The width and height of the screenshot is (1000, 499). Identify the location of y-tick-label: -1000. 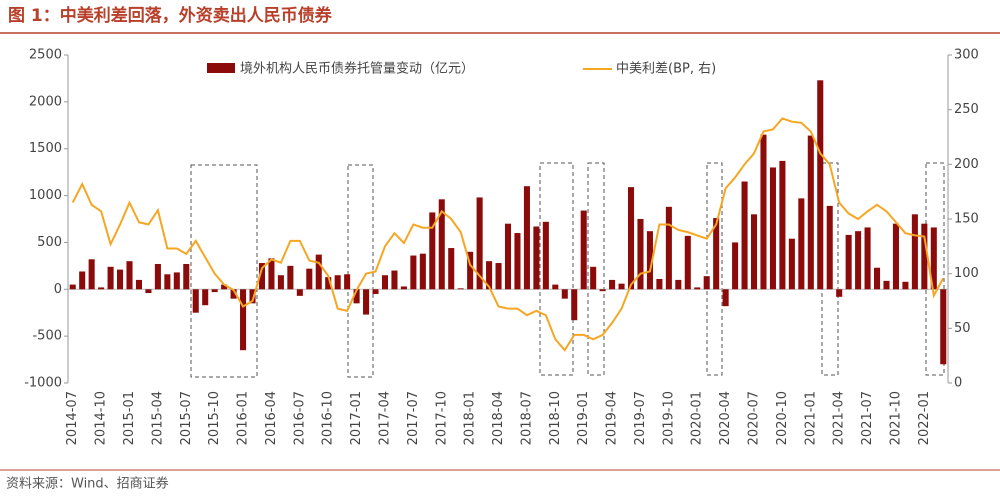
(43, 383).